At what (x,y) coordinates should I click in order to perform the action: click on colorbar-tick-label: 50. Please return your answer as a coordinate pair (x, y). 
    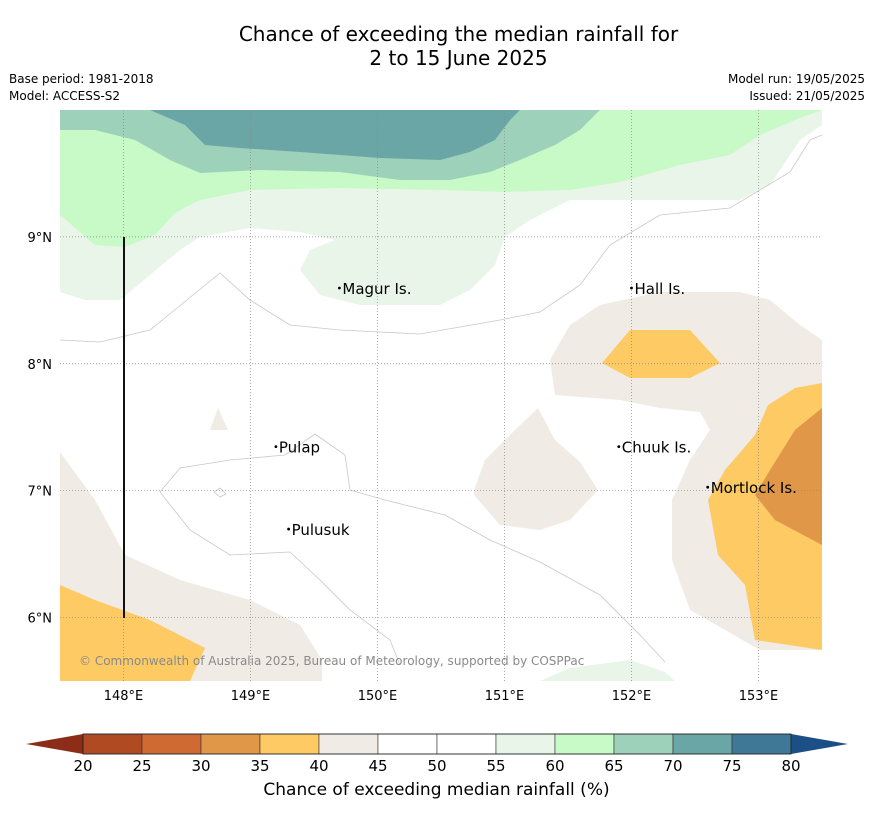
    Looking at the image, I should click on (436, 766).